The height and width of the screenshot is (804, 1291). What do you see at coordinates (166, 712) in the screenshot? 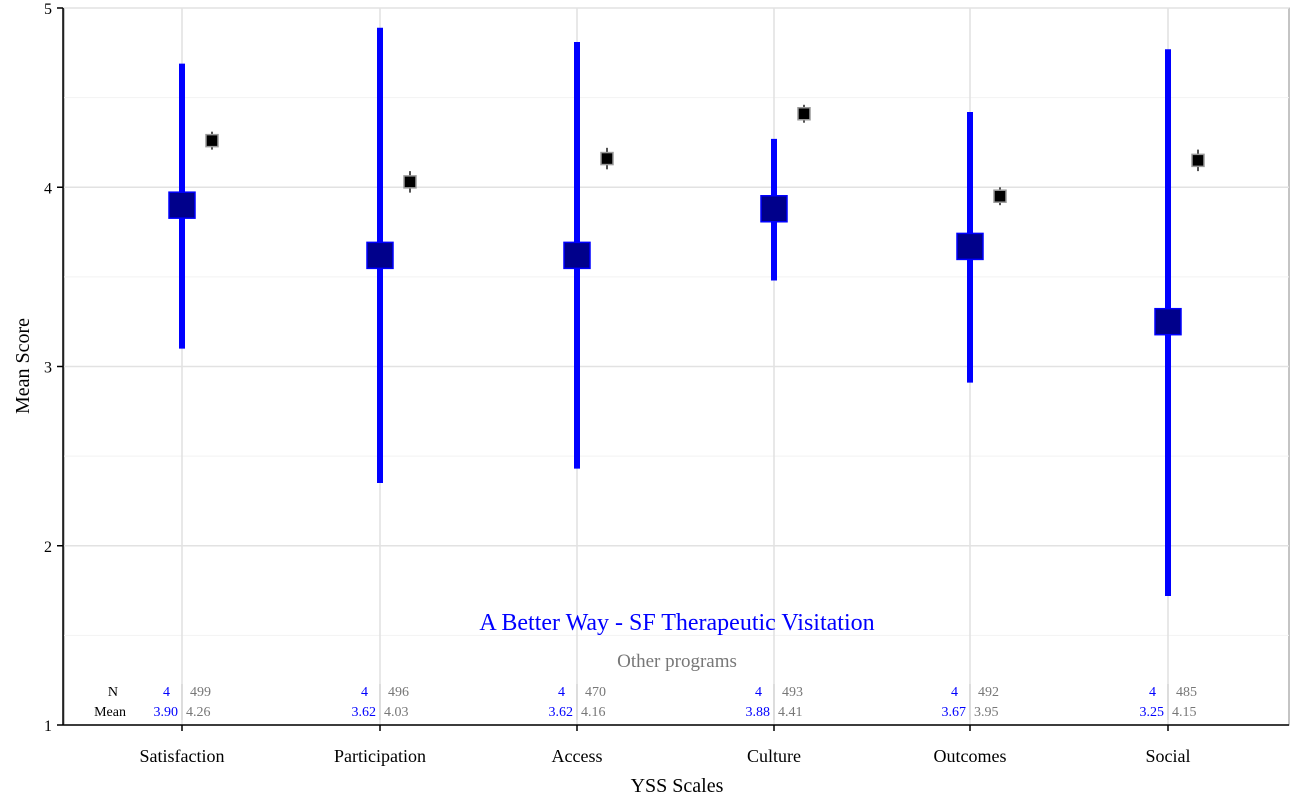
I see `table-program-mean: 3.90` at bounding box center [166, 712].